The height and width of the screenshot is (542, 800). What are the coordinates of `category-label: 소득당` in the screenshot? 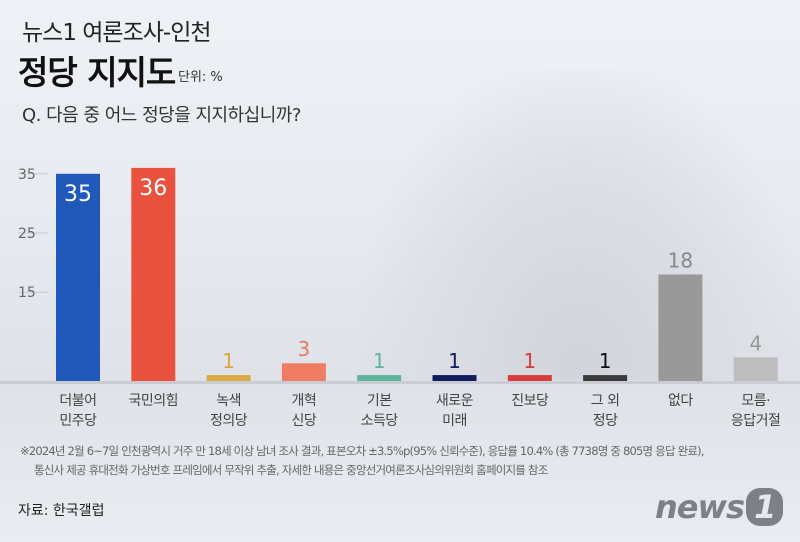 It's located at (380, 421).